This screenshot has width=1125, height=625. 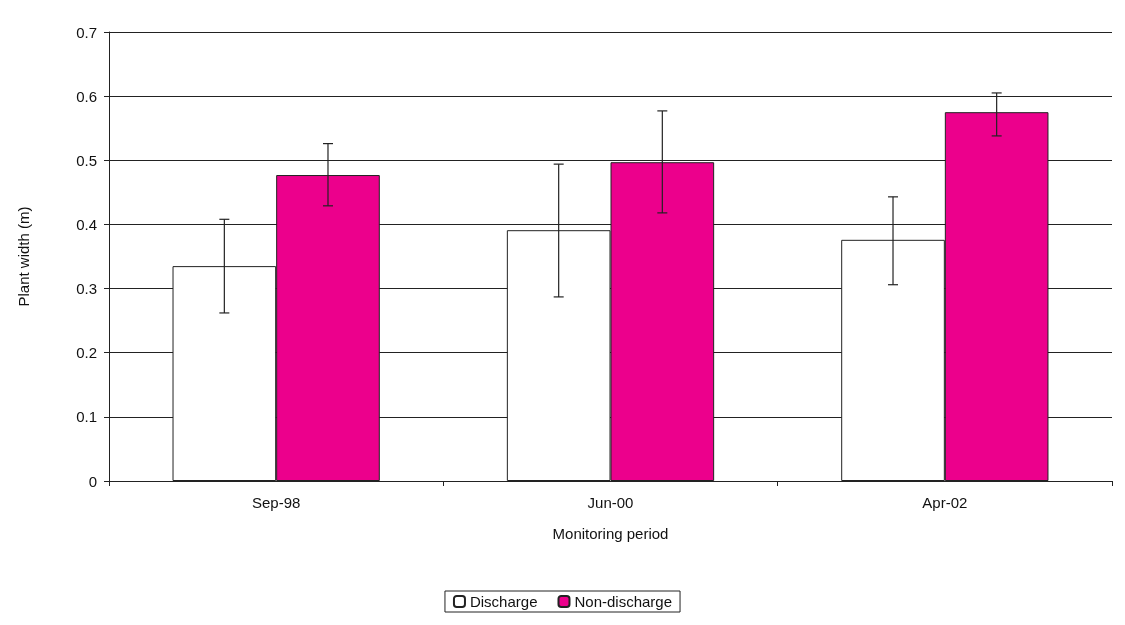 What do you see at coordinates (86, 289) in the screenshot?
I see `y-tick-label: 0.3` at bounding box center [86, 289].